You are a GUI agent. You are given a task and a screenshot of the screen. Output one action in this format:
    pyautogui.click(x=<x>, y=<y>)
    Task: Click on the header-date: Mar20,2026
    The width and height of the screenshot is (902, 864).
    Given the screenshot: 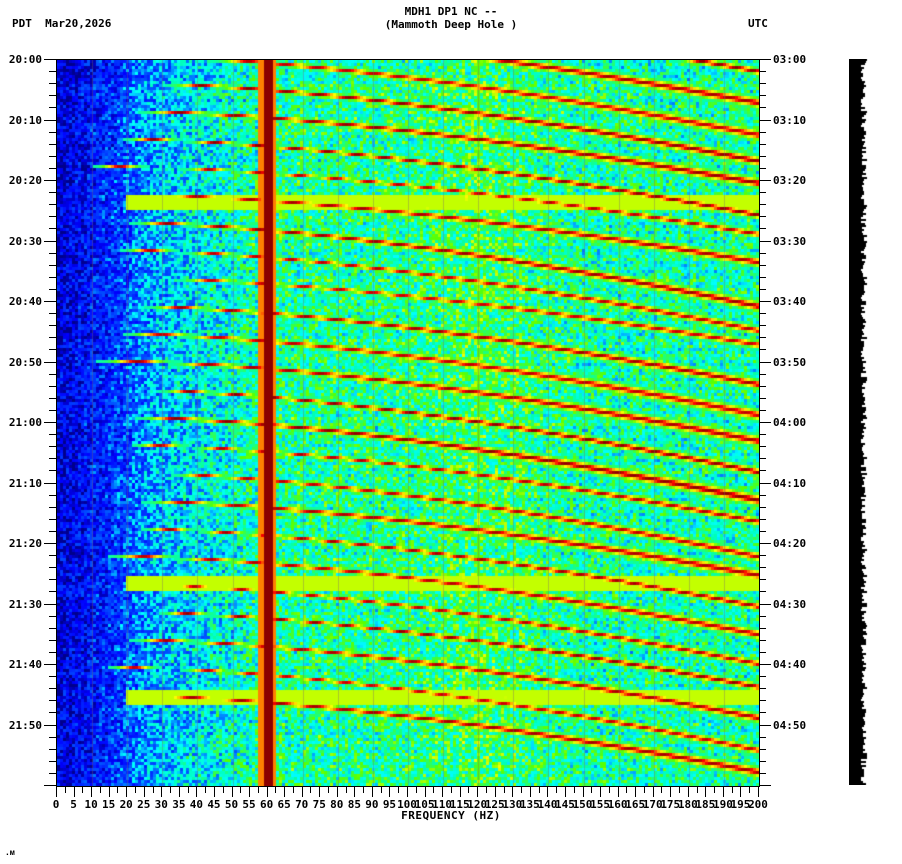 What is the action you would take?
    pyautogui.click(x=78, y=23)
    